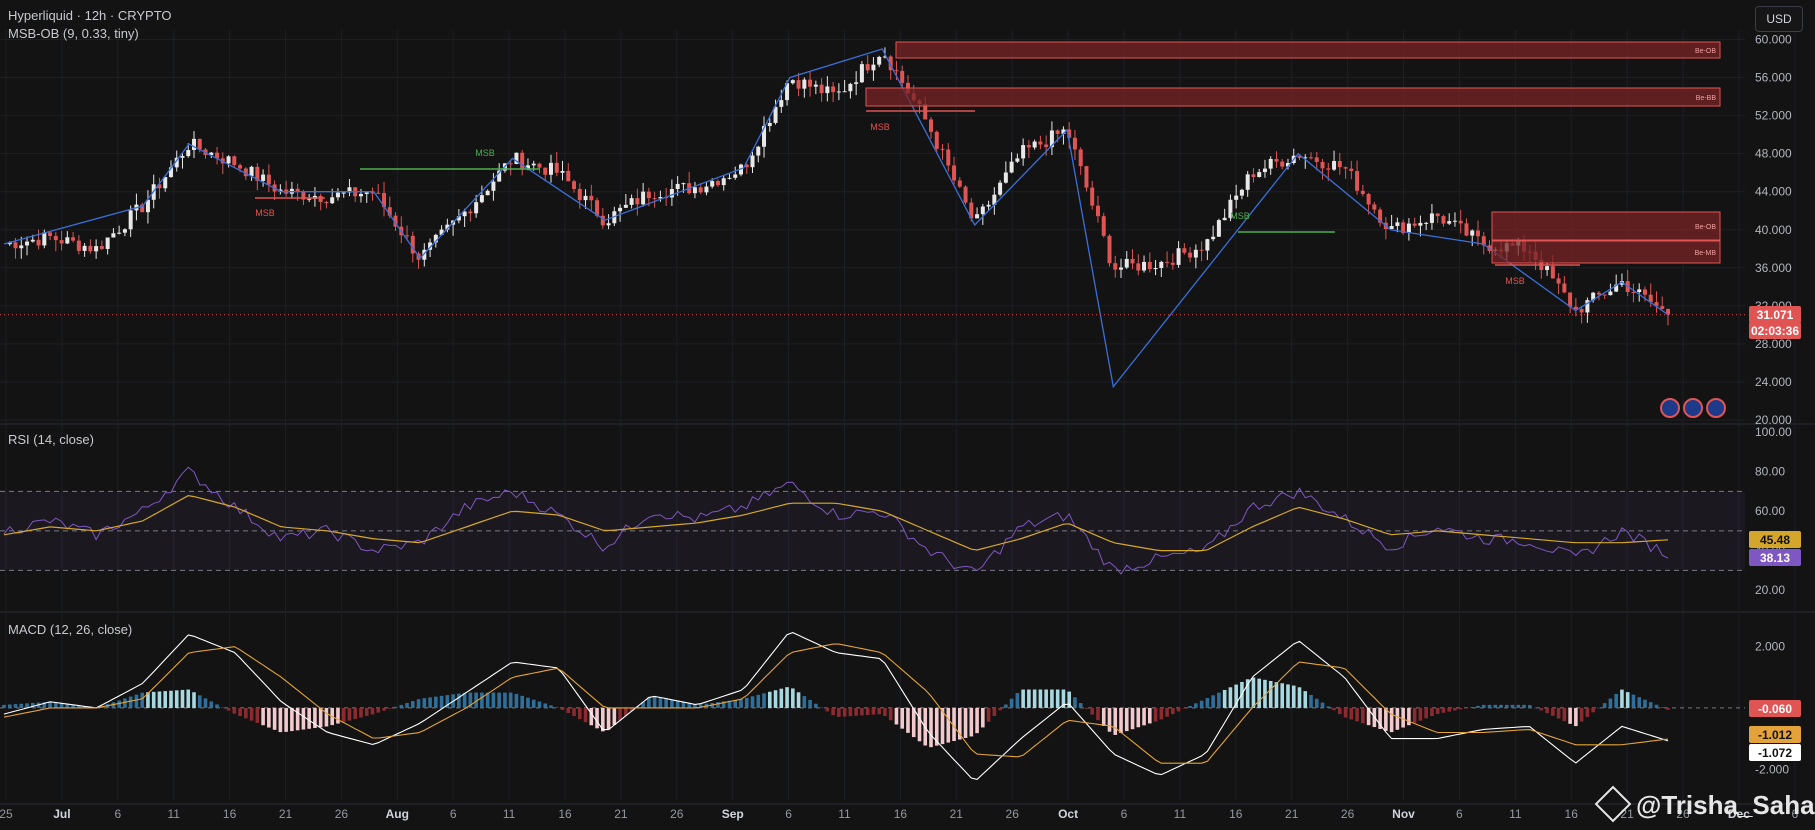 The image size is (1815, 830). What do you see at coordinates (1772, 769) in the screenshot?
I see `macd-y-tick-label: -2.000` at bounding box center [1772, 769].